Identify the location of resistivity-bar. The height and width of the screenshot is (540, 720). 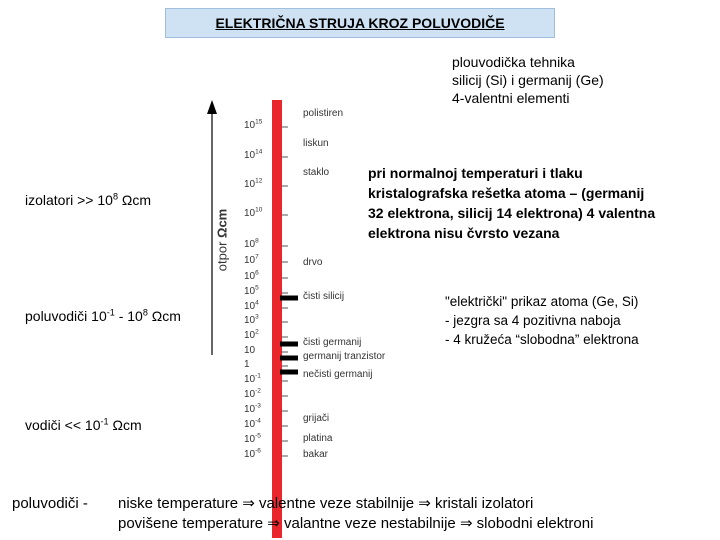
(277, 319).